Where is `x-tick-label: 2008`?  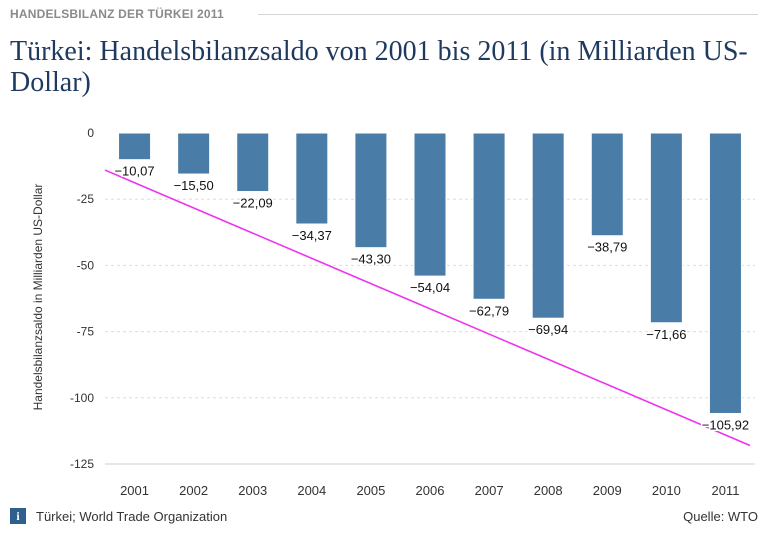
x-tick-label: 2008 is located at coordinates (548, 490).